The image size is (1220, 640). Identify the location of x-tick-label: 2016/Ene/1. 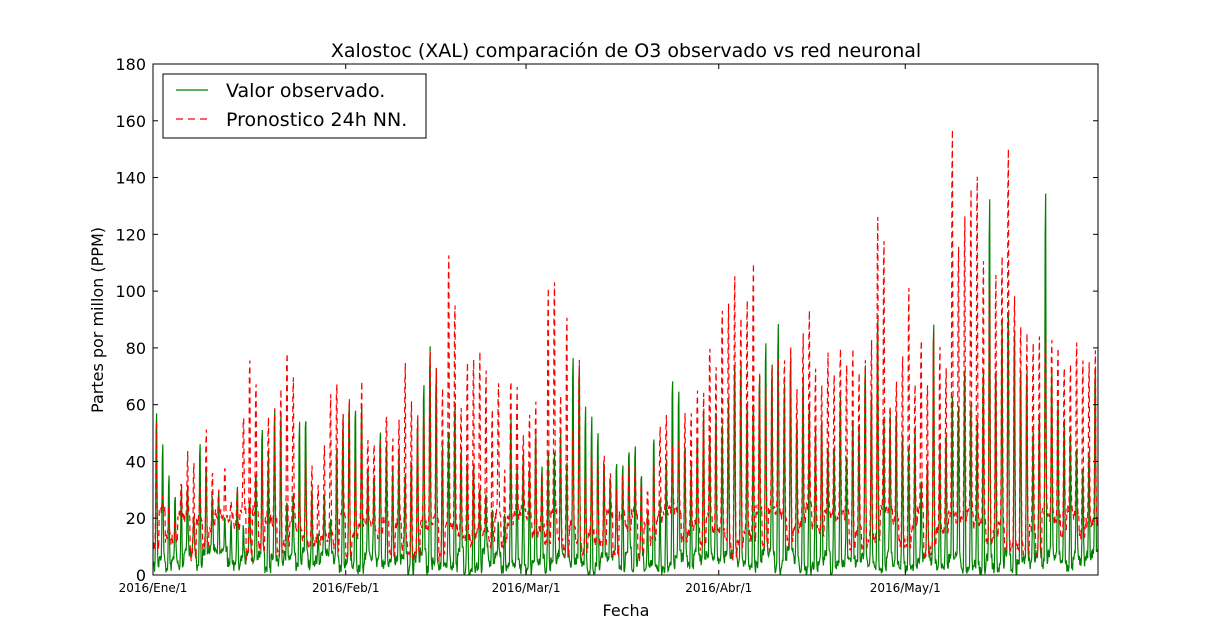
(153, 588).